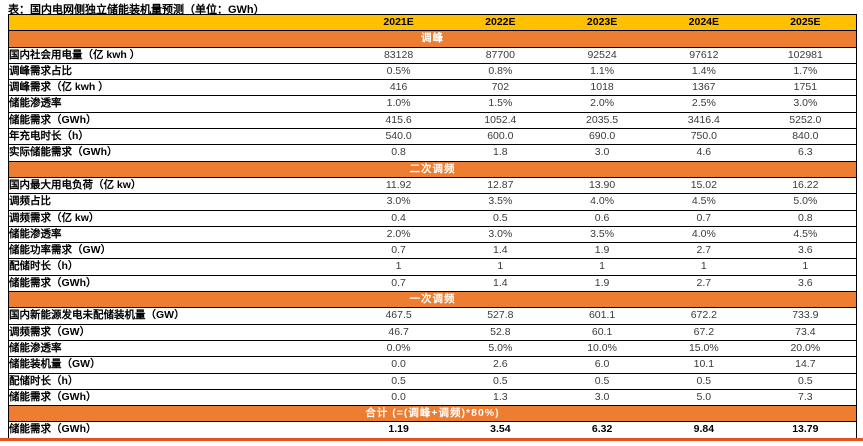 The height and width of the screenshot is (446, 863). What do you see at coordinates (805, 349) in the screenshot?
I see `cell-value: 20.0%` at bounding box center [805, 349].